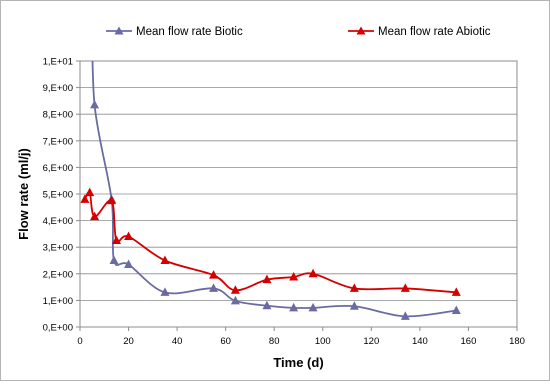  I want to click on x-tick-label: 180, so click(517, 341).